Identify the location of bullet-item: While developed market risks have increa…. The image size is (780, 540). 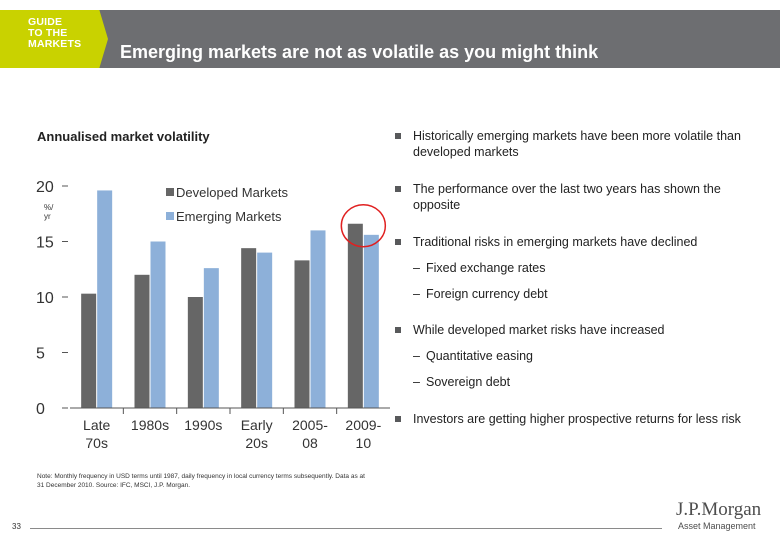
(575, 330).